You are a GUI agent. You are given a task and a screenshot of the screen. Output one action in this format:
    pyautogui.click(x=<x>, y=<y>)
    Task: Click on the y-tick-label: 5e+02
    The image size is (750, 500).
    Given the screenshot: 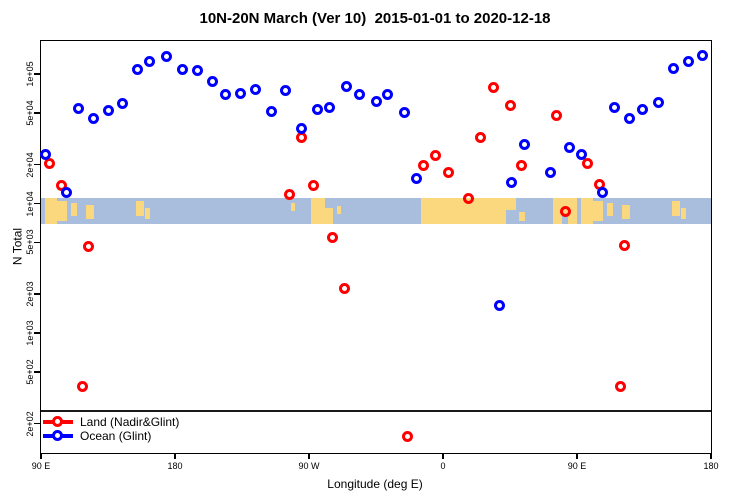 What is the action you would take?
    pyautogui.click(x=30, y=372)
    